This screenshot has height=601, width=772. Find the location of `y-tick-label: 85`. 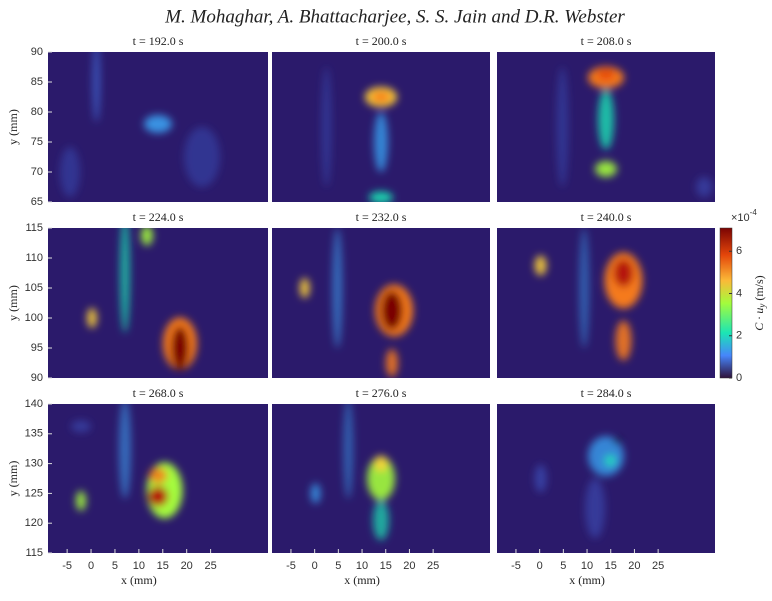

y-tick-label: 85 is located at coordinates (37, 82).